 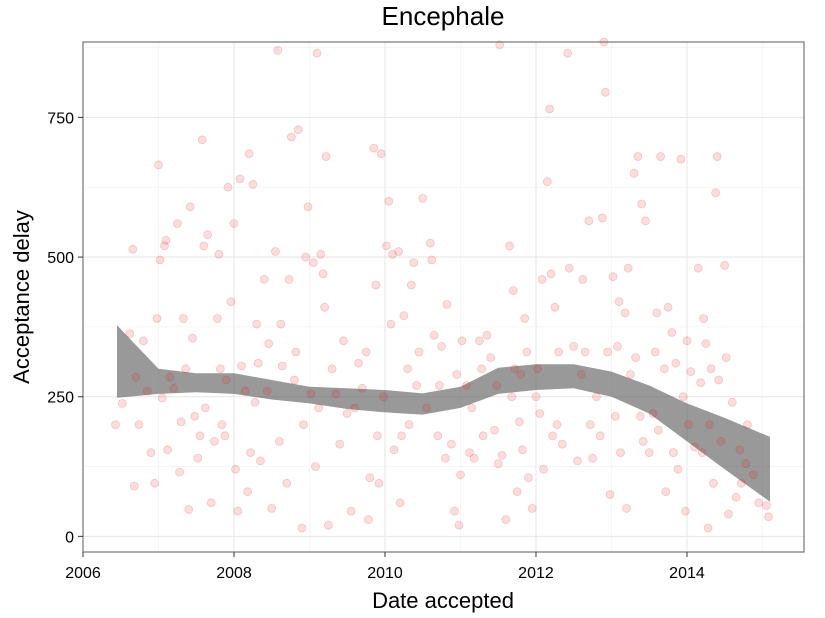 I want to click on x-tick-label: 2014, so click(x=687, y=573).